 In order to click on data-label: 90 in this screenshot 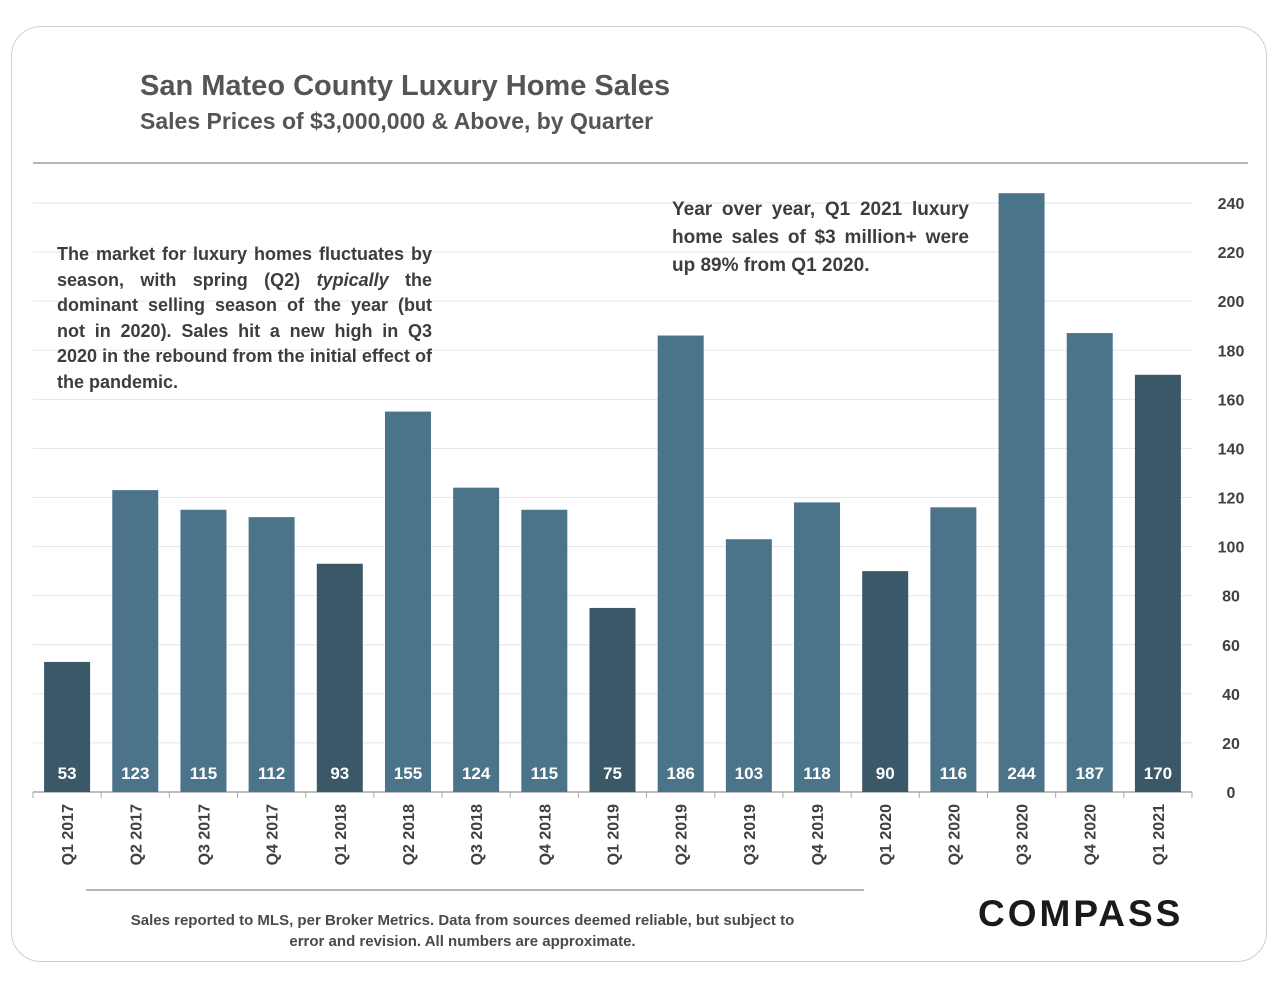, I will do `click(885, 773)`.